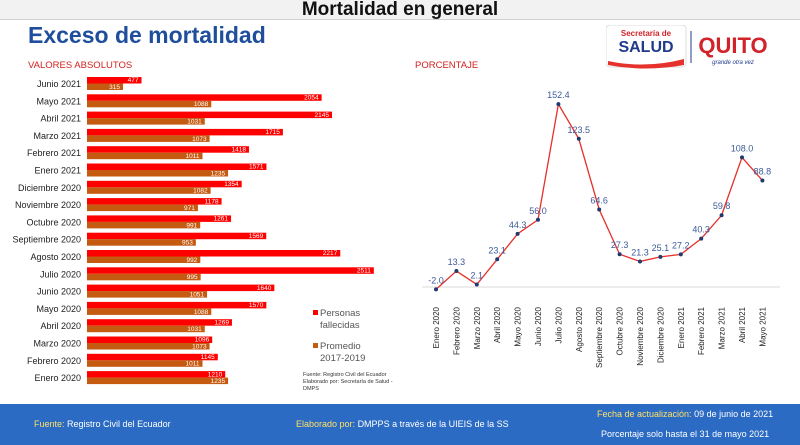 The width and height of the screenshot is (800, 445). What do you see at coordinates (60, 119) in the screenshot?
I see `bar-category-label: Abril 2021` at bounding box center [60, 119].